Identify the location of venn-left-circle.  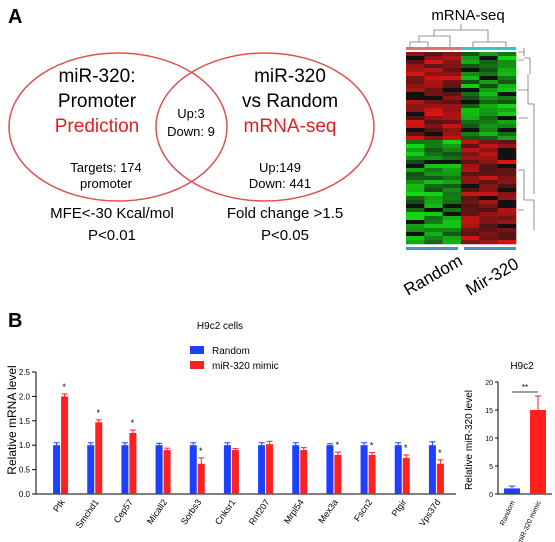
(118, 127).